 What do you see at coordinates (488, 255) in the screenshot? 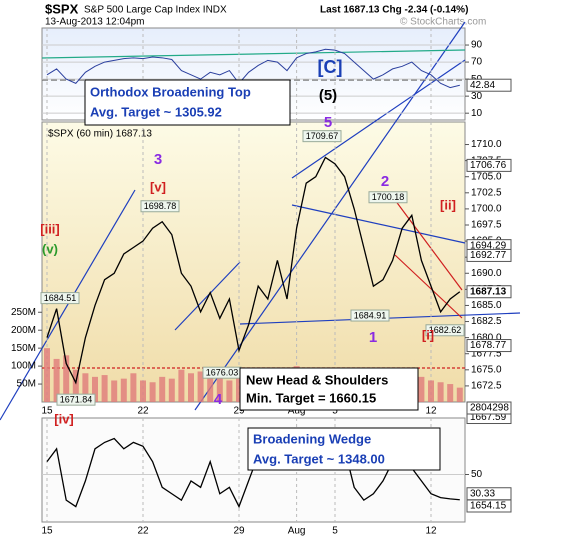
I see `level-label: 1692.77` at bounding box center [488, 255].